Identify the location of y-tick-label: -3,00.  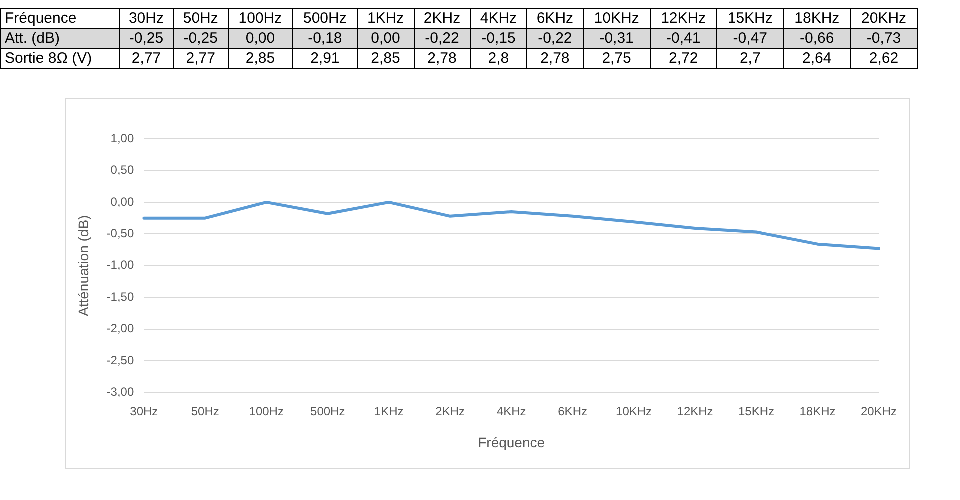
(120, 392).